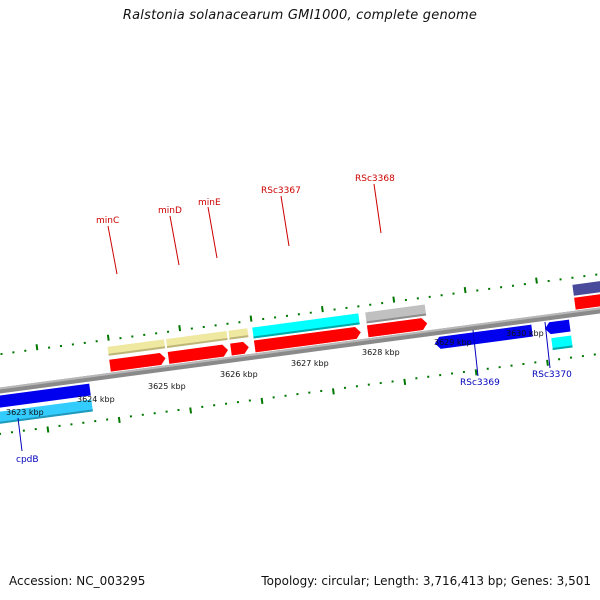  What do you see at coordinates (281, 191) in the screenshot?
I see `gene-label-RSc3367: RSc3367` at bounding box center [281, 191].